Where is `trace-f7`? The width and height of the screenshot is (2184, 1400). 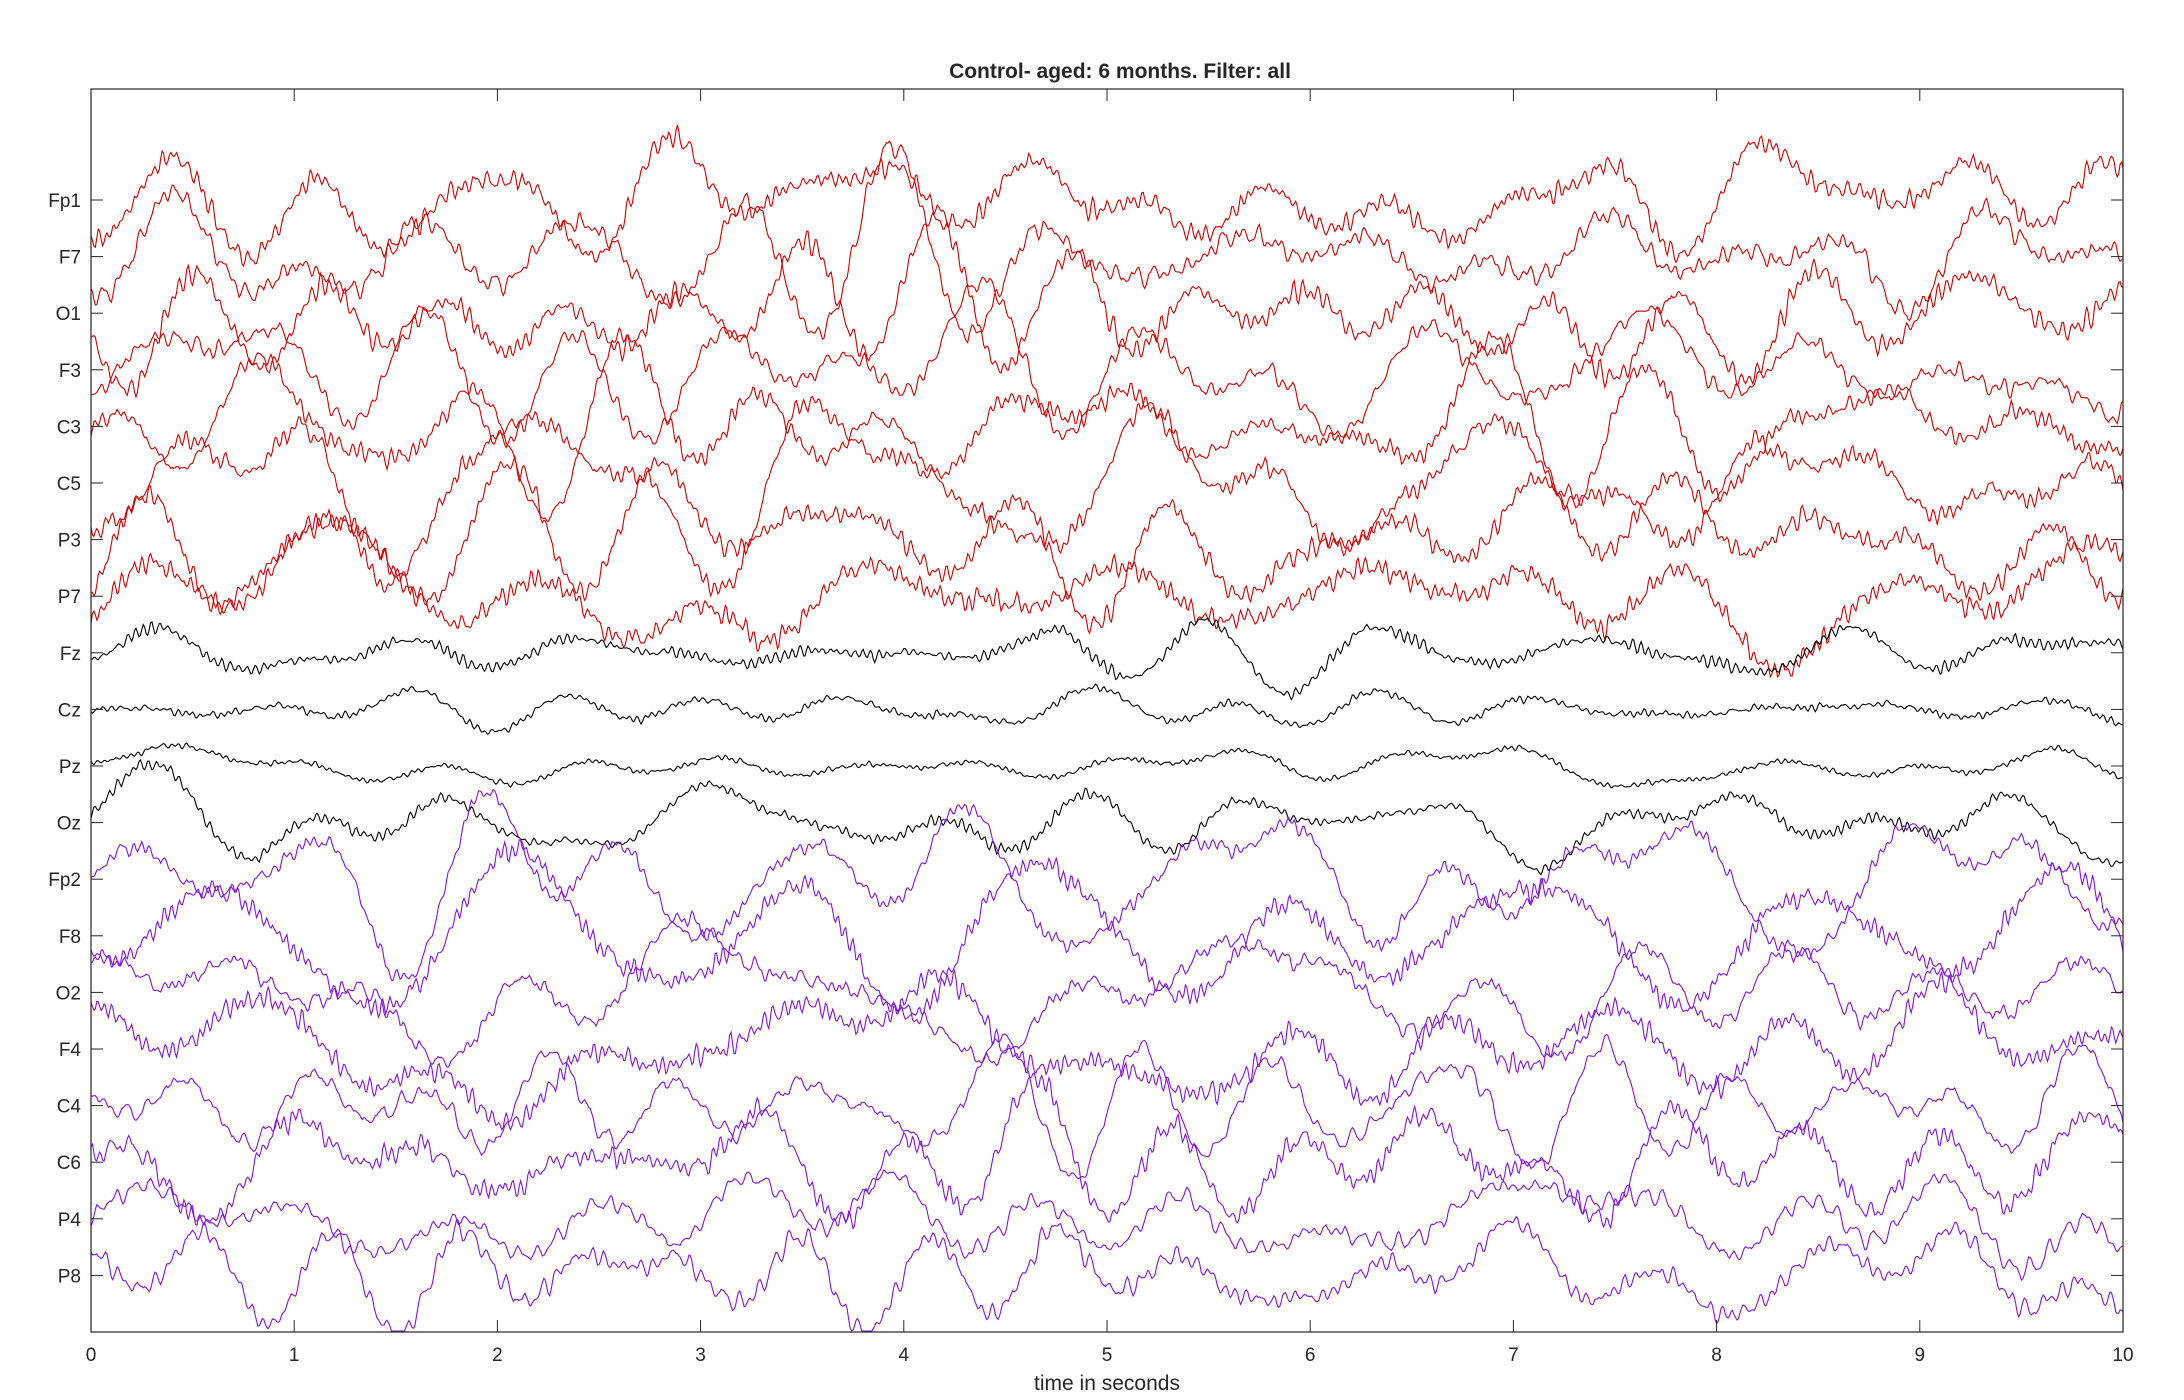 trace-f7 is located at coordinates (1107, 242).